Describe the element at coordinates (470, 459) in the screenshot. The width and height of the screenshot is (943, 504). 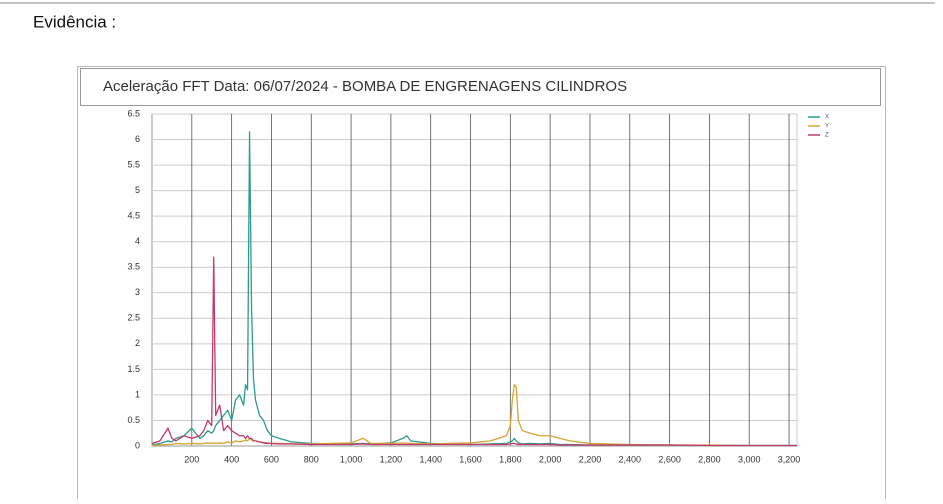
I see `x-tick-label: 1,600` at that location.